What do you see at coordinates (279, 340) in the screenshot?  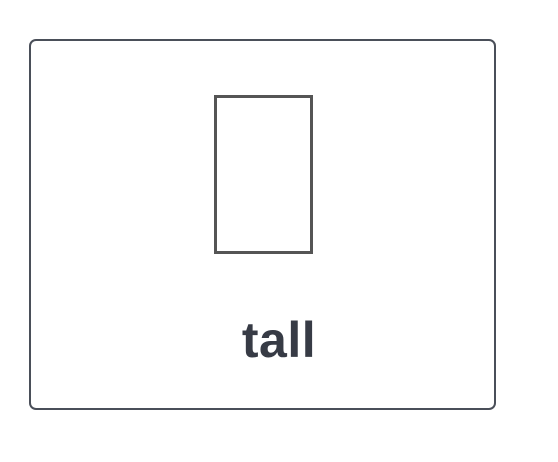 I see `option-label: tall` at bounding box center [279, 340].